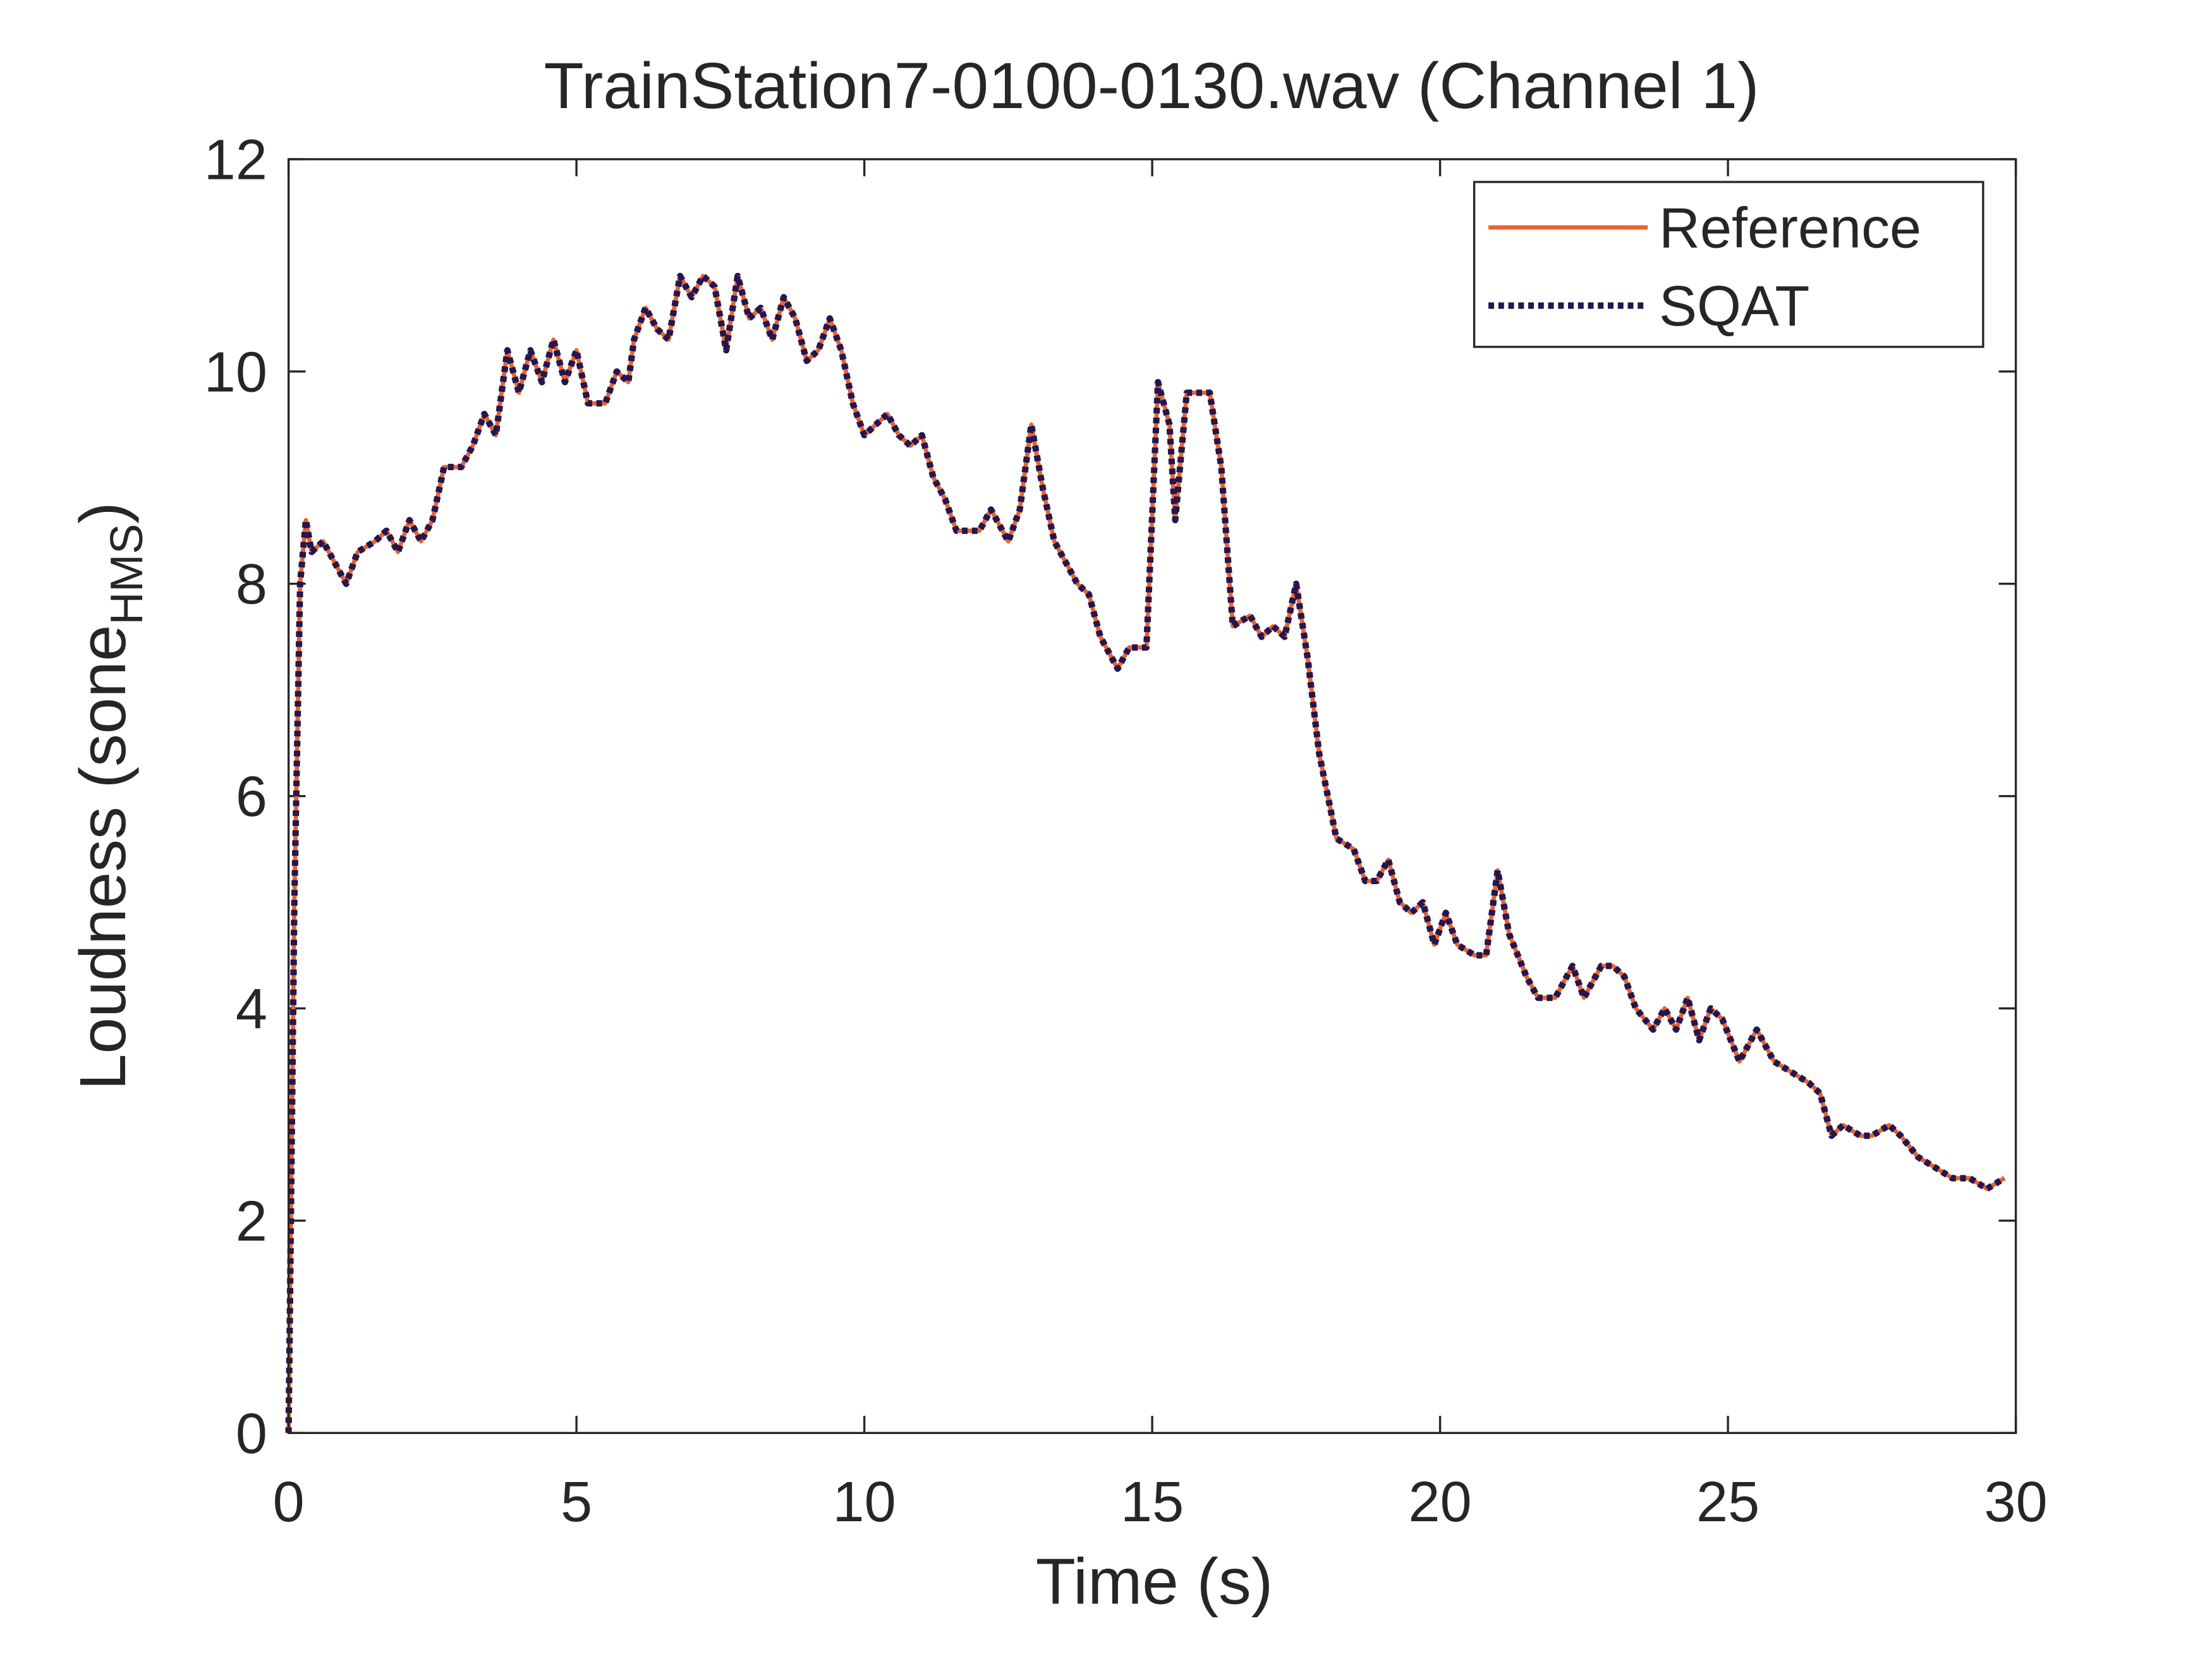 The height and width of the screenshot is (1659, 2212). What do you see at coordinates (1440, 1502) in the screenshot?
I see `x-tick-label: 20` at bounding box center [1440, 1502].